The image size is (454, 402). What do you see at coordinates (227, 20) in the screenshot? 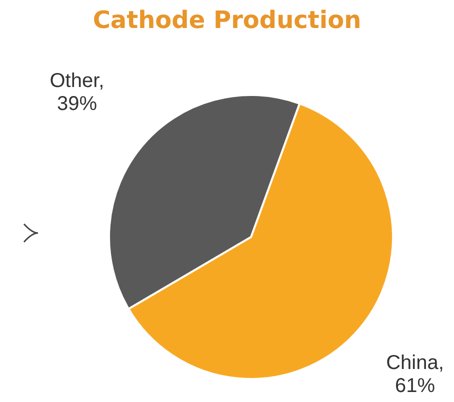
I see `chart-title: Cathode Production` at bounding box center [227, 20].